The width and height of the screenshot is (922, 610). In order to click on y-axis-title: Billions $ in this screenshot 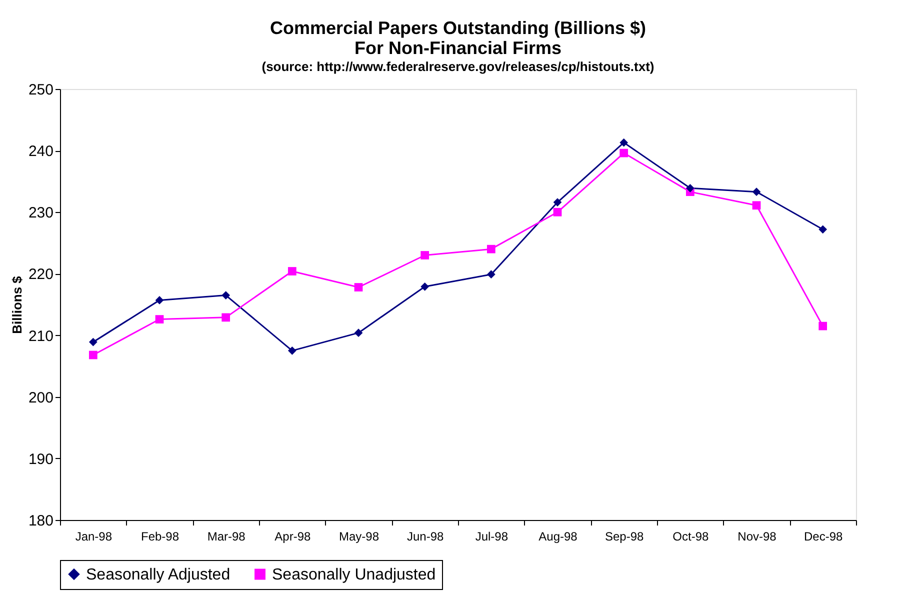, I will do `click(16, 304)`.